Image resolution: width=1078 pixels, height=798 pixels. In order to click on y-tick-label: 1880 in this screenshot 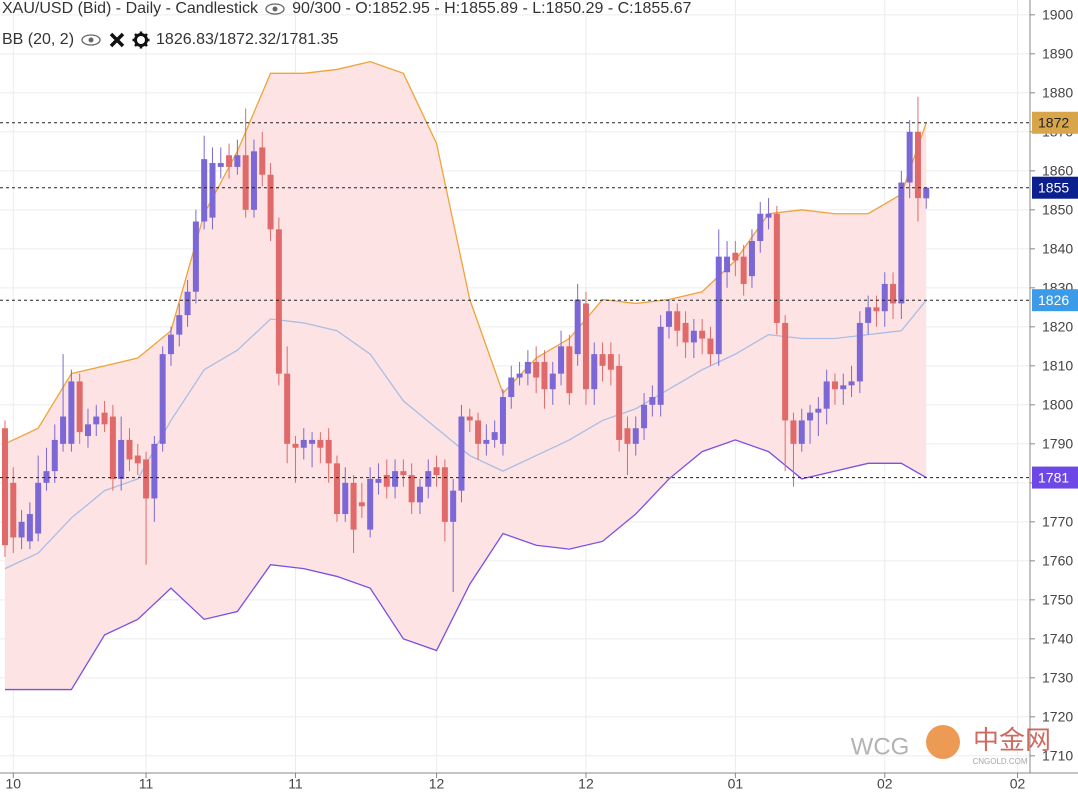, I will do `click(1057, 93)`.